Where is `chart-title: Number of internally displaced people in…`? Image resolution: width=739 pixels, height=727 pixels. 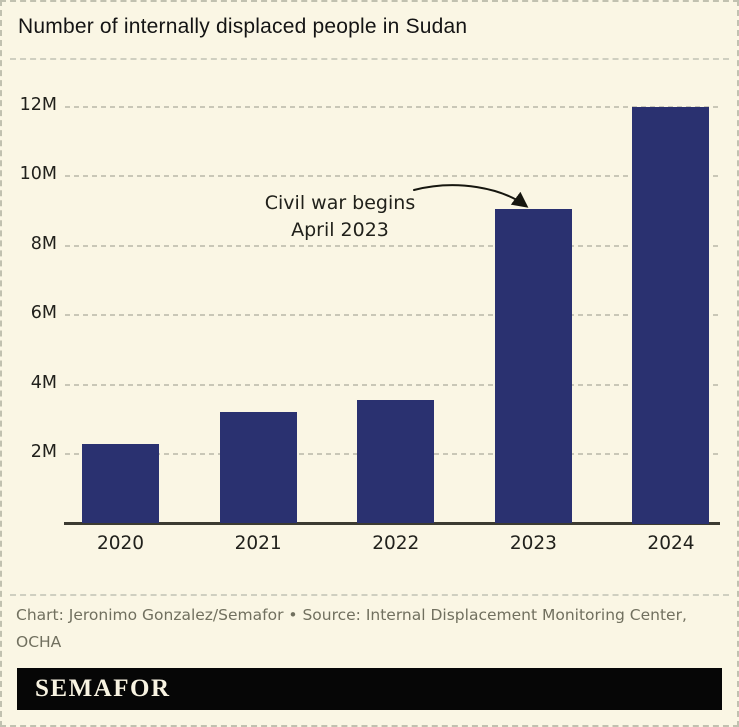 chart-title: Number of internally displaced people in… is located at coordinates (243, 26).